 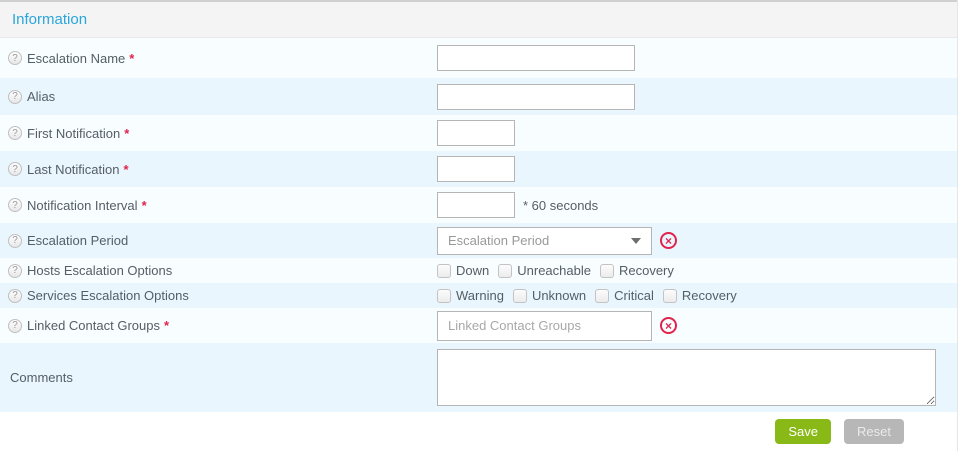 I want to click on reset-button: Reset, so click(x=874, y=431).